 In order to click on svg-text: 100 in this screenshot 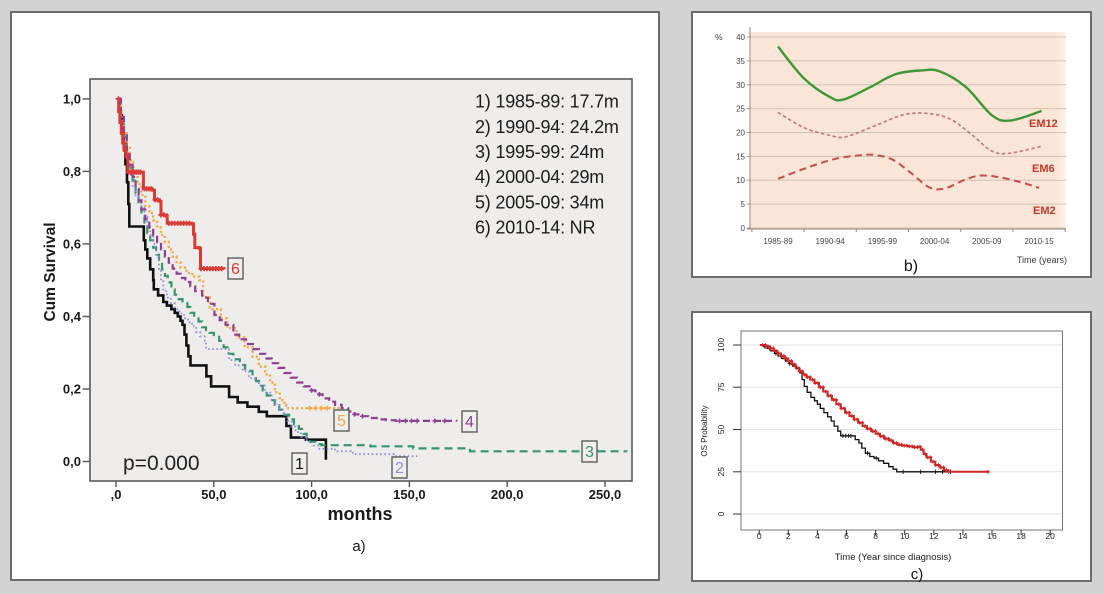, I will do `click(721, 345)`.